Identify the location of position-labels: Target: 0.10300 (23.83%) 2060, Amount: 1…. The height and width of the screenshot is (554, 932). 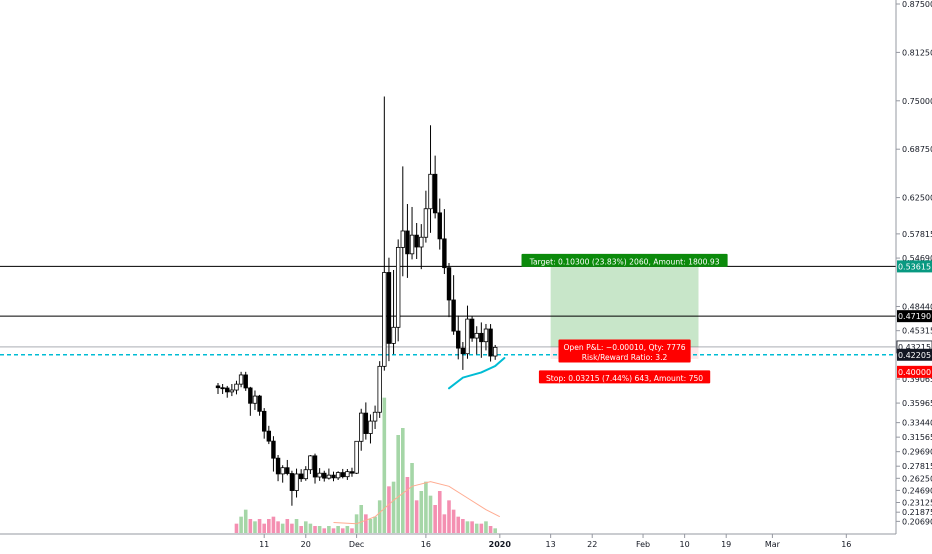
(624, 318).